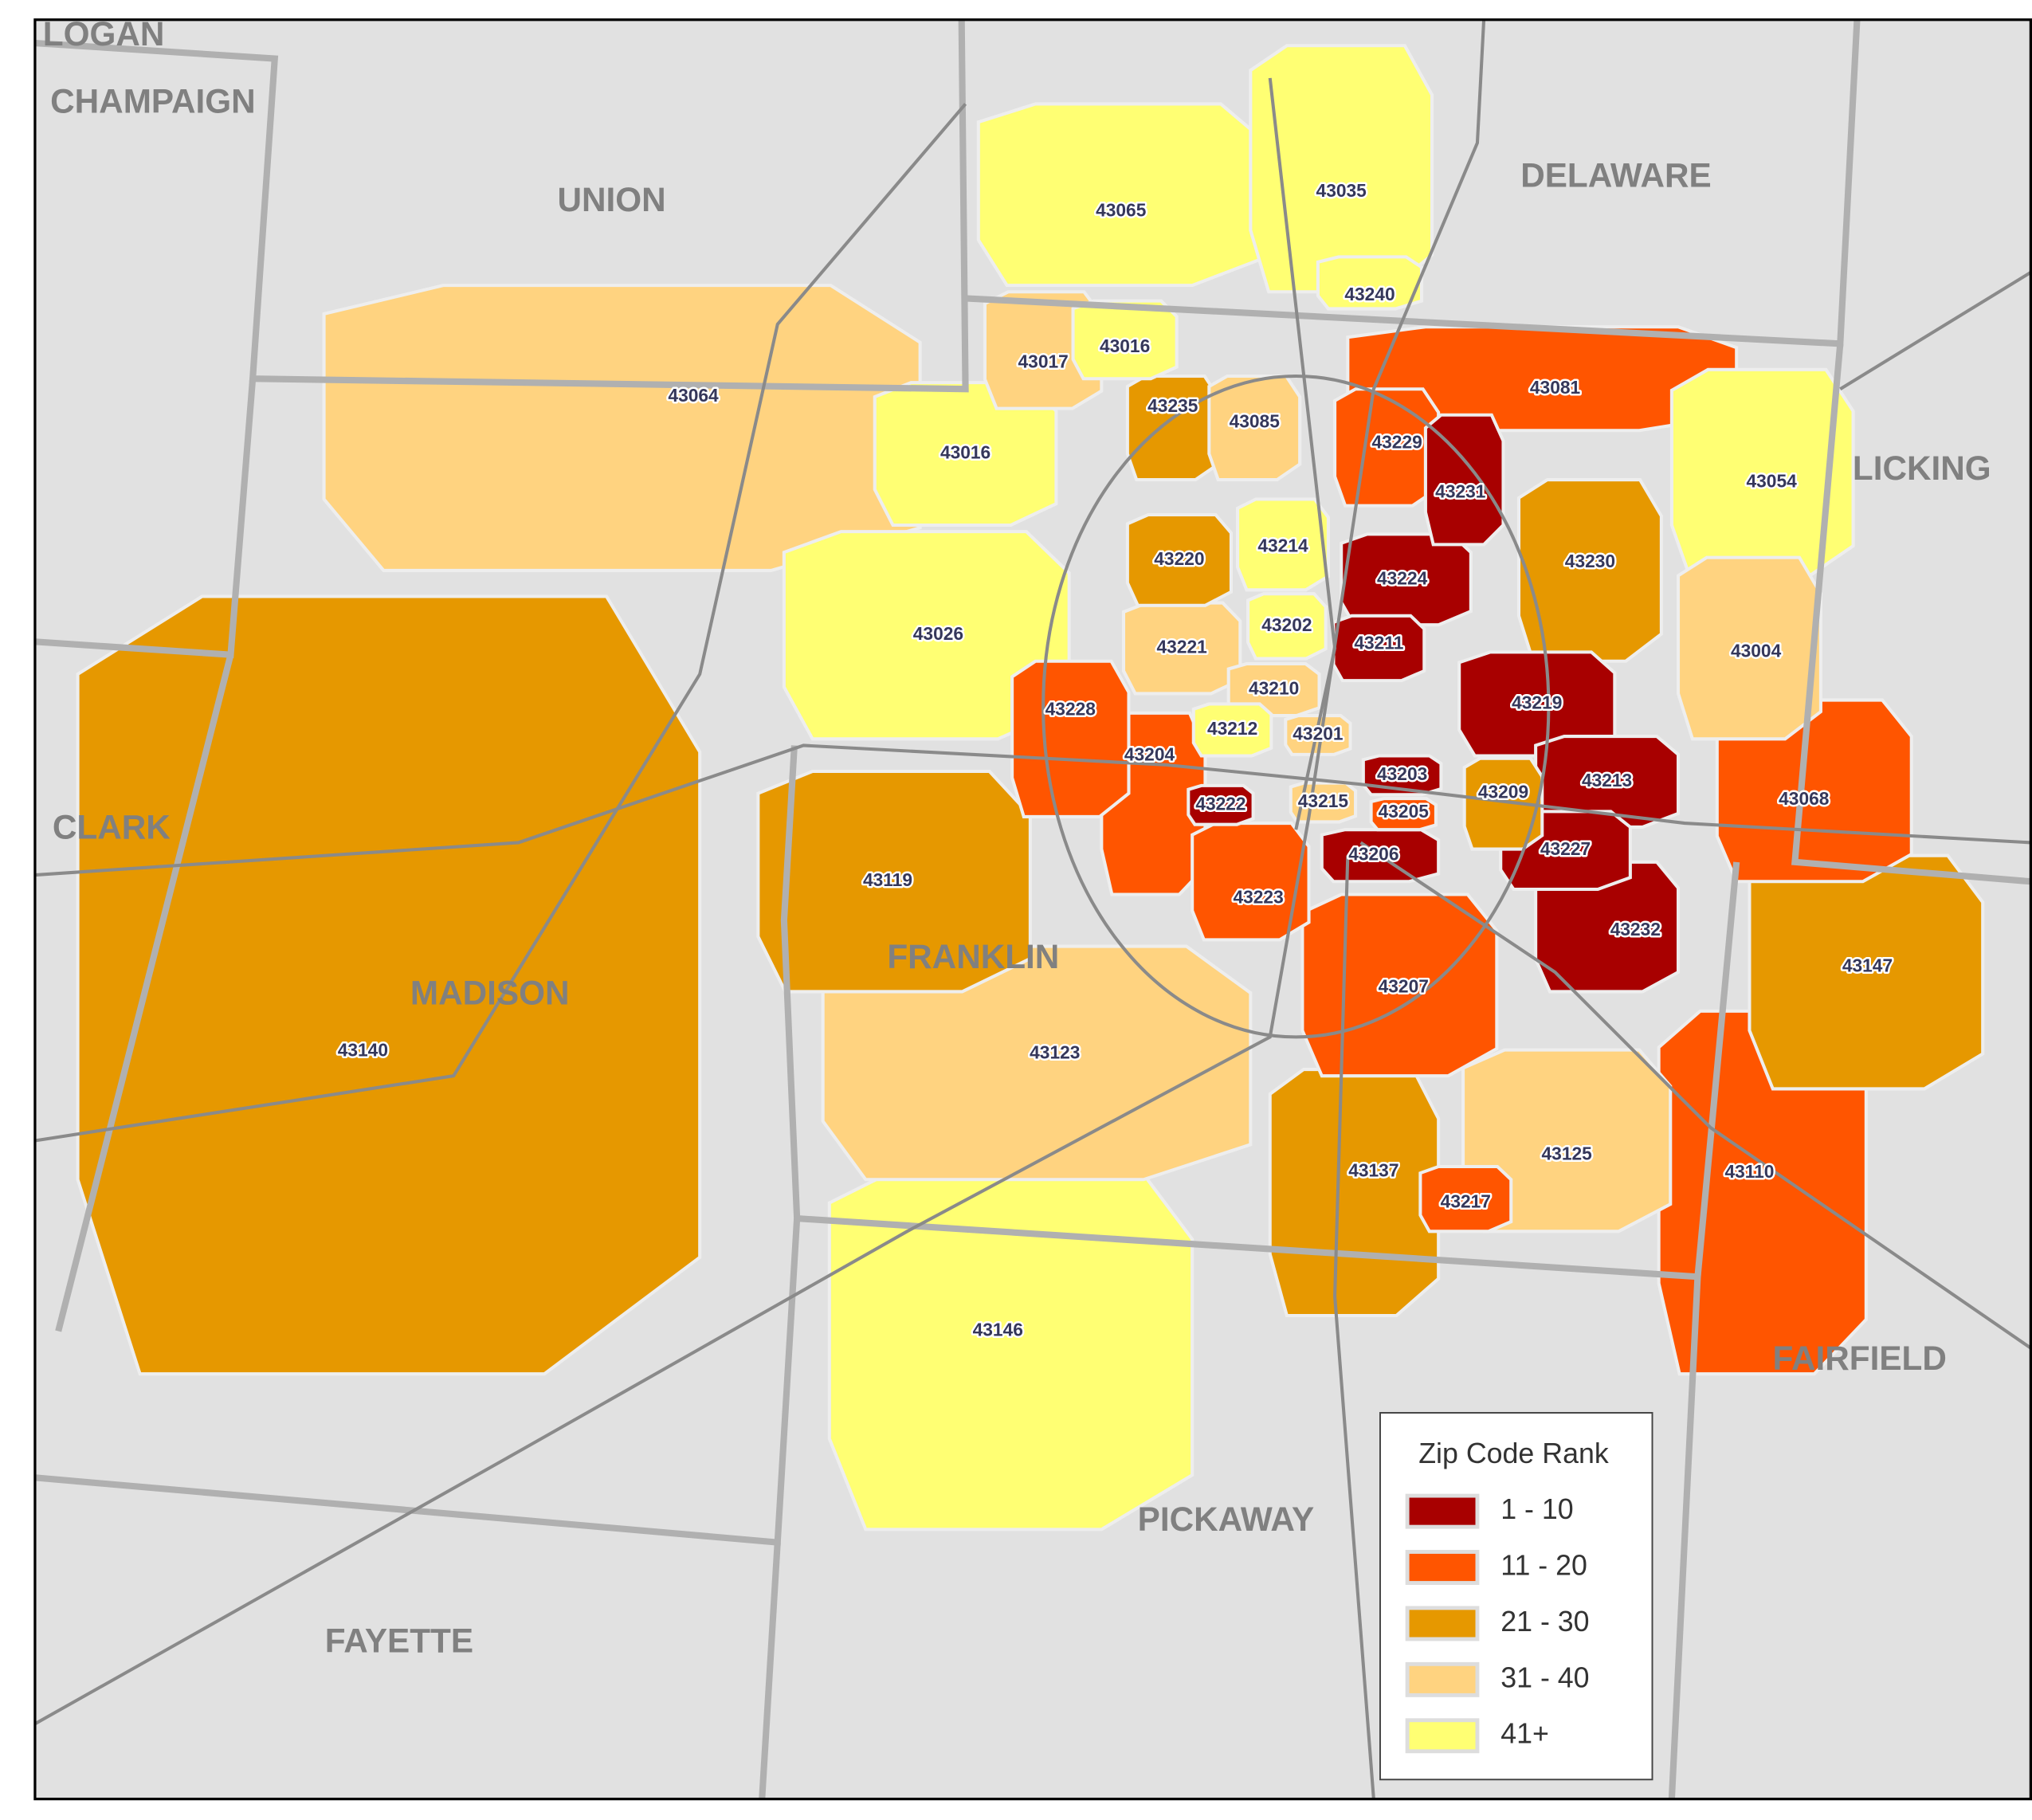 This screenshot has height=1820, width=2032. Describe the element at coordinates (1756, 650) in the screenshot. I see `zip-label: 43004` at that location.